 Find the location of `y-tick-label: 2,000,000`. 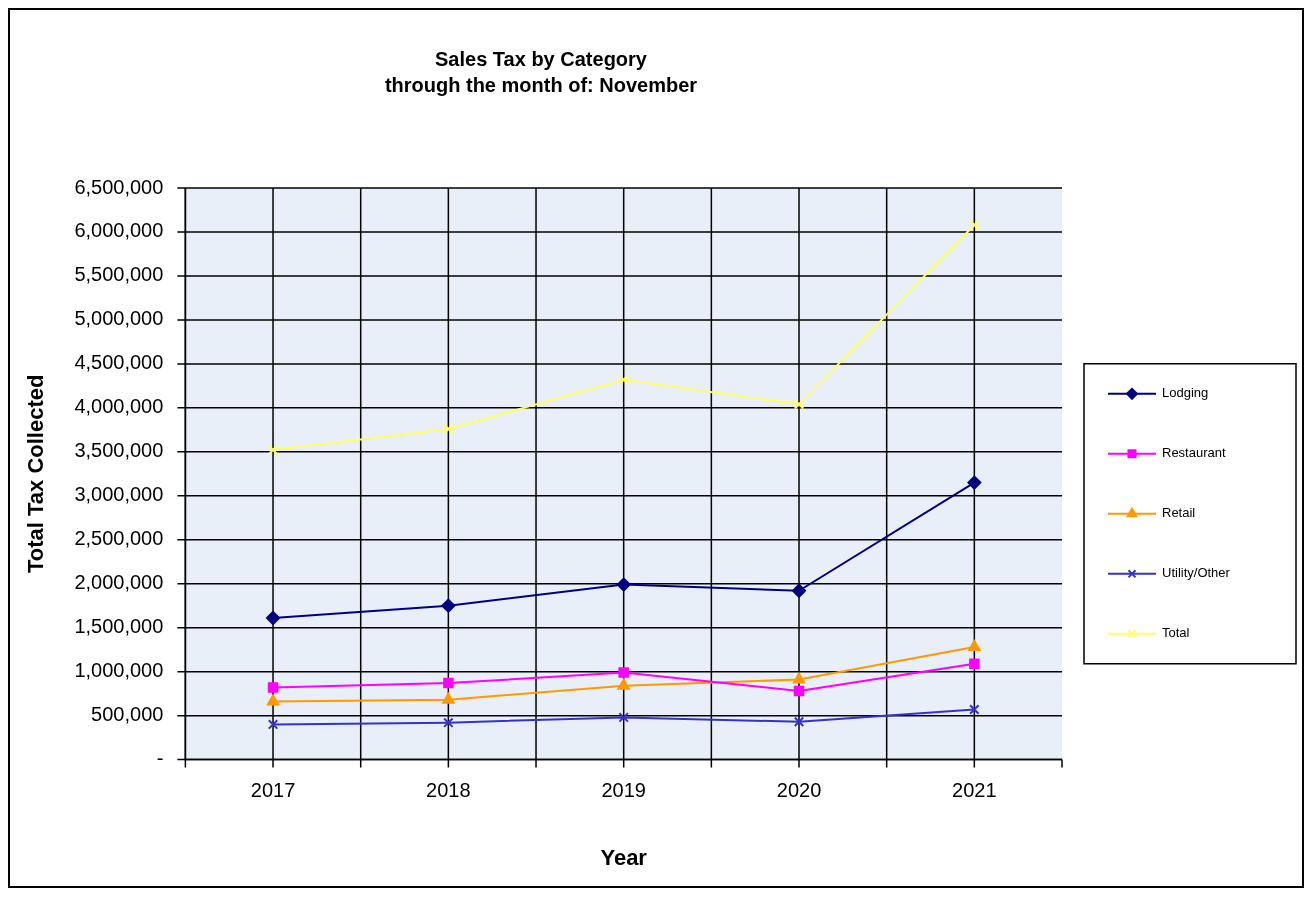

y-tick-label: 2,000,000 is located at coordinates (119, 582).